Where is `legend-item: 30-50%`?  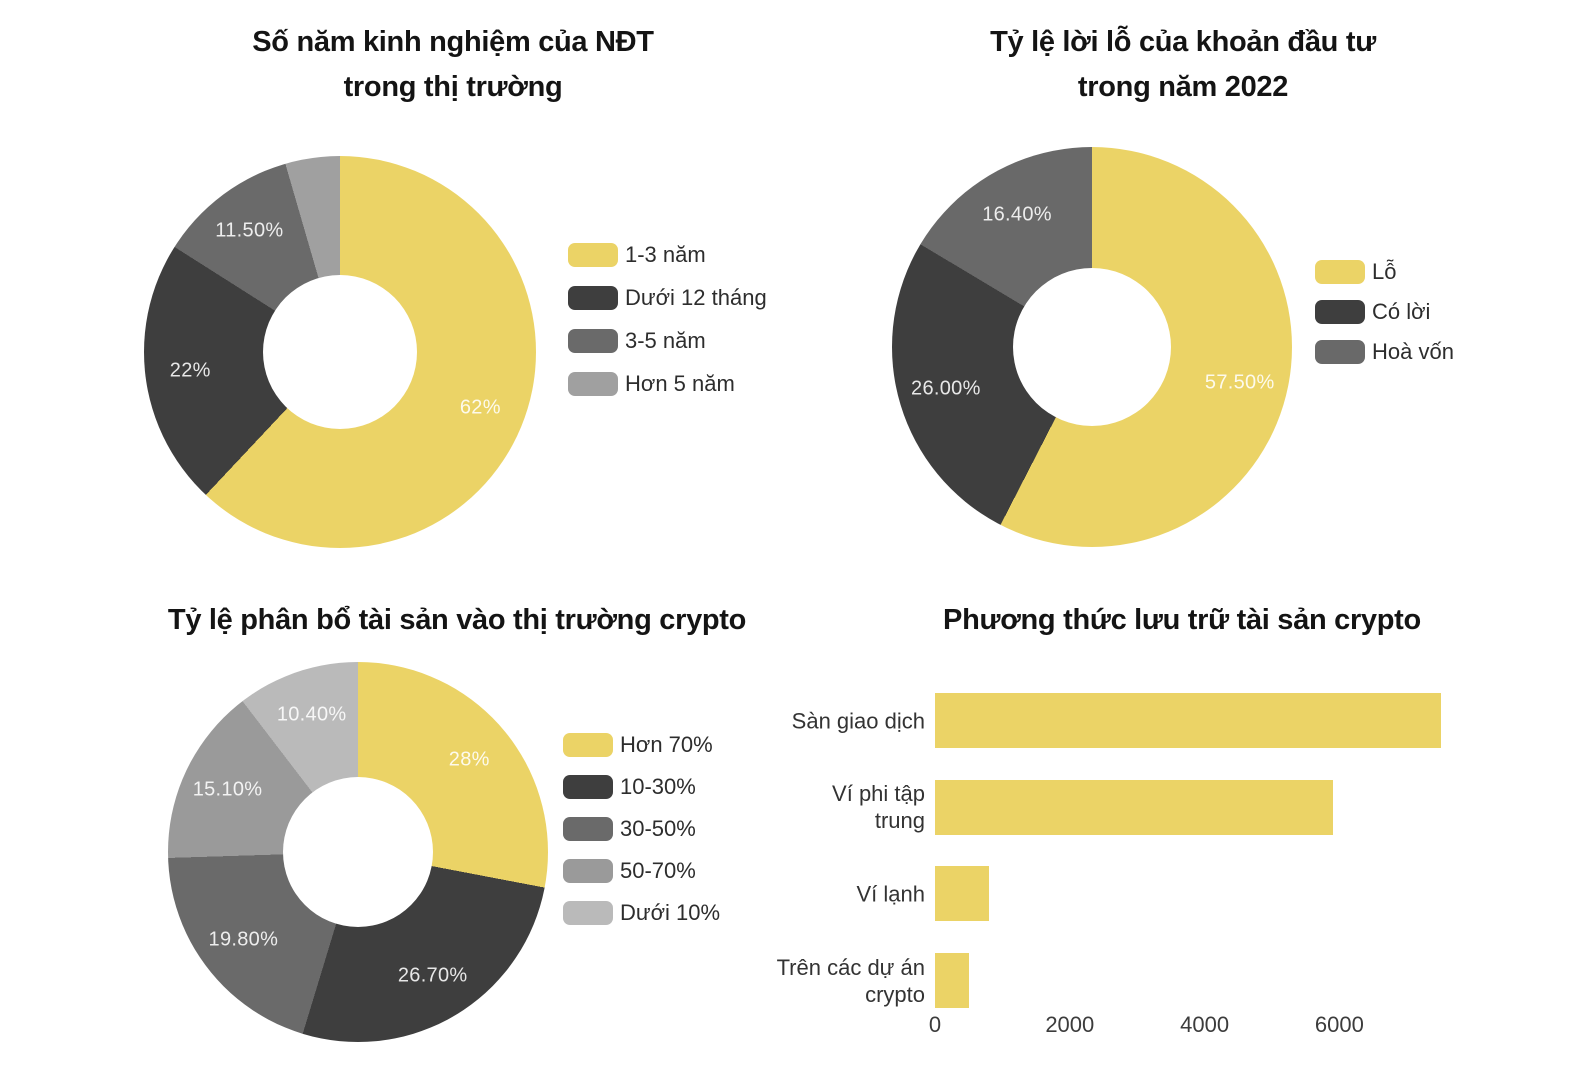 legend-item: 30-50% is located at coordinates (641, 829).